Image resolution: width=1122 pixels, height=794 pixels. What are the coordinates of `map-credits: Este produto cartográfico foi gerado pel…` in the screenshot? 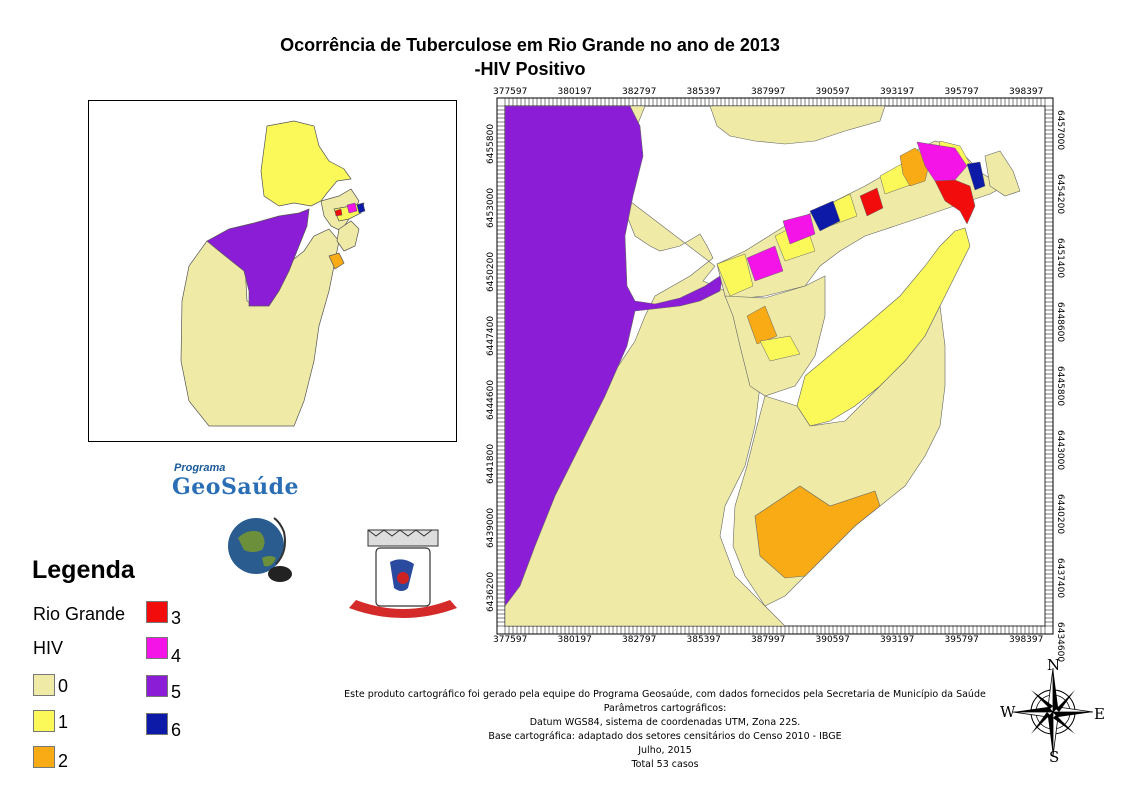 It's located at (665, 730).